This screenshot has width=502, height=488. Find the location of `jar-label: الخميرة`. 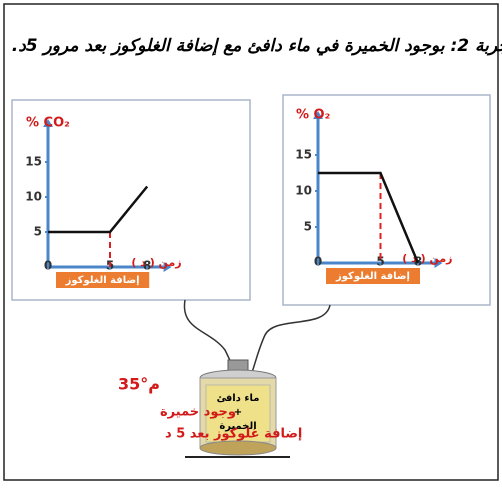

jar-label: الخميرة is located at coordinates (237, 426).